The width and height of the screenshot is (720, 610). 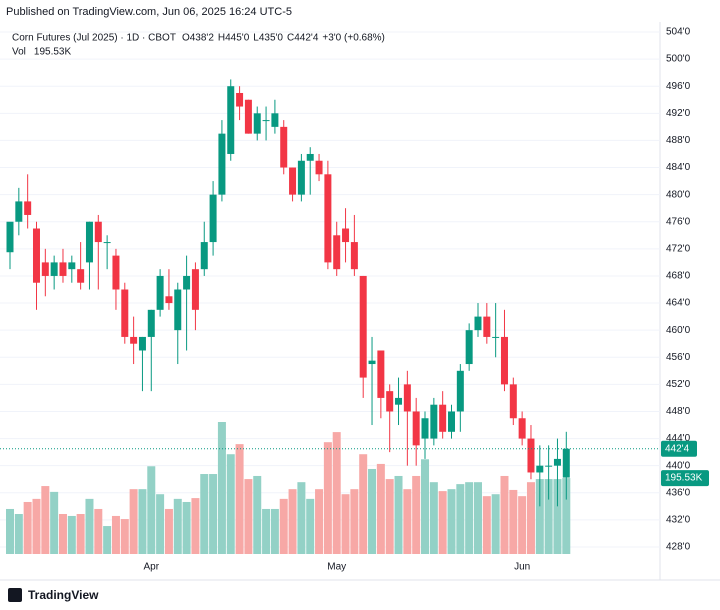 I want to click on legend-value: 445'0, so click(x=237, y=38).